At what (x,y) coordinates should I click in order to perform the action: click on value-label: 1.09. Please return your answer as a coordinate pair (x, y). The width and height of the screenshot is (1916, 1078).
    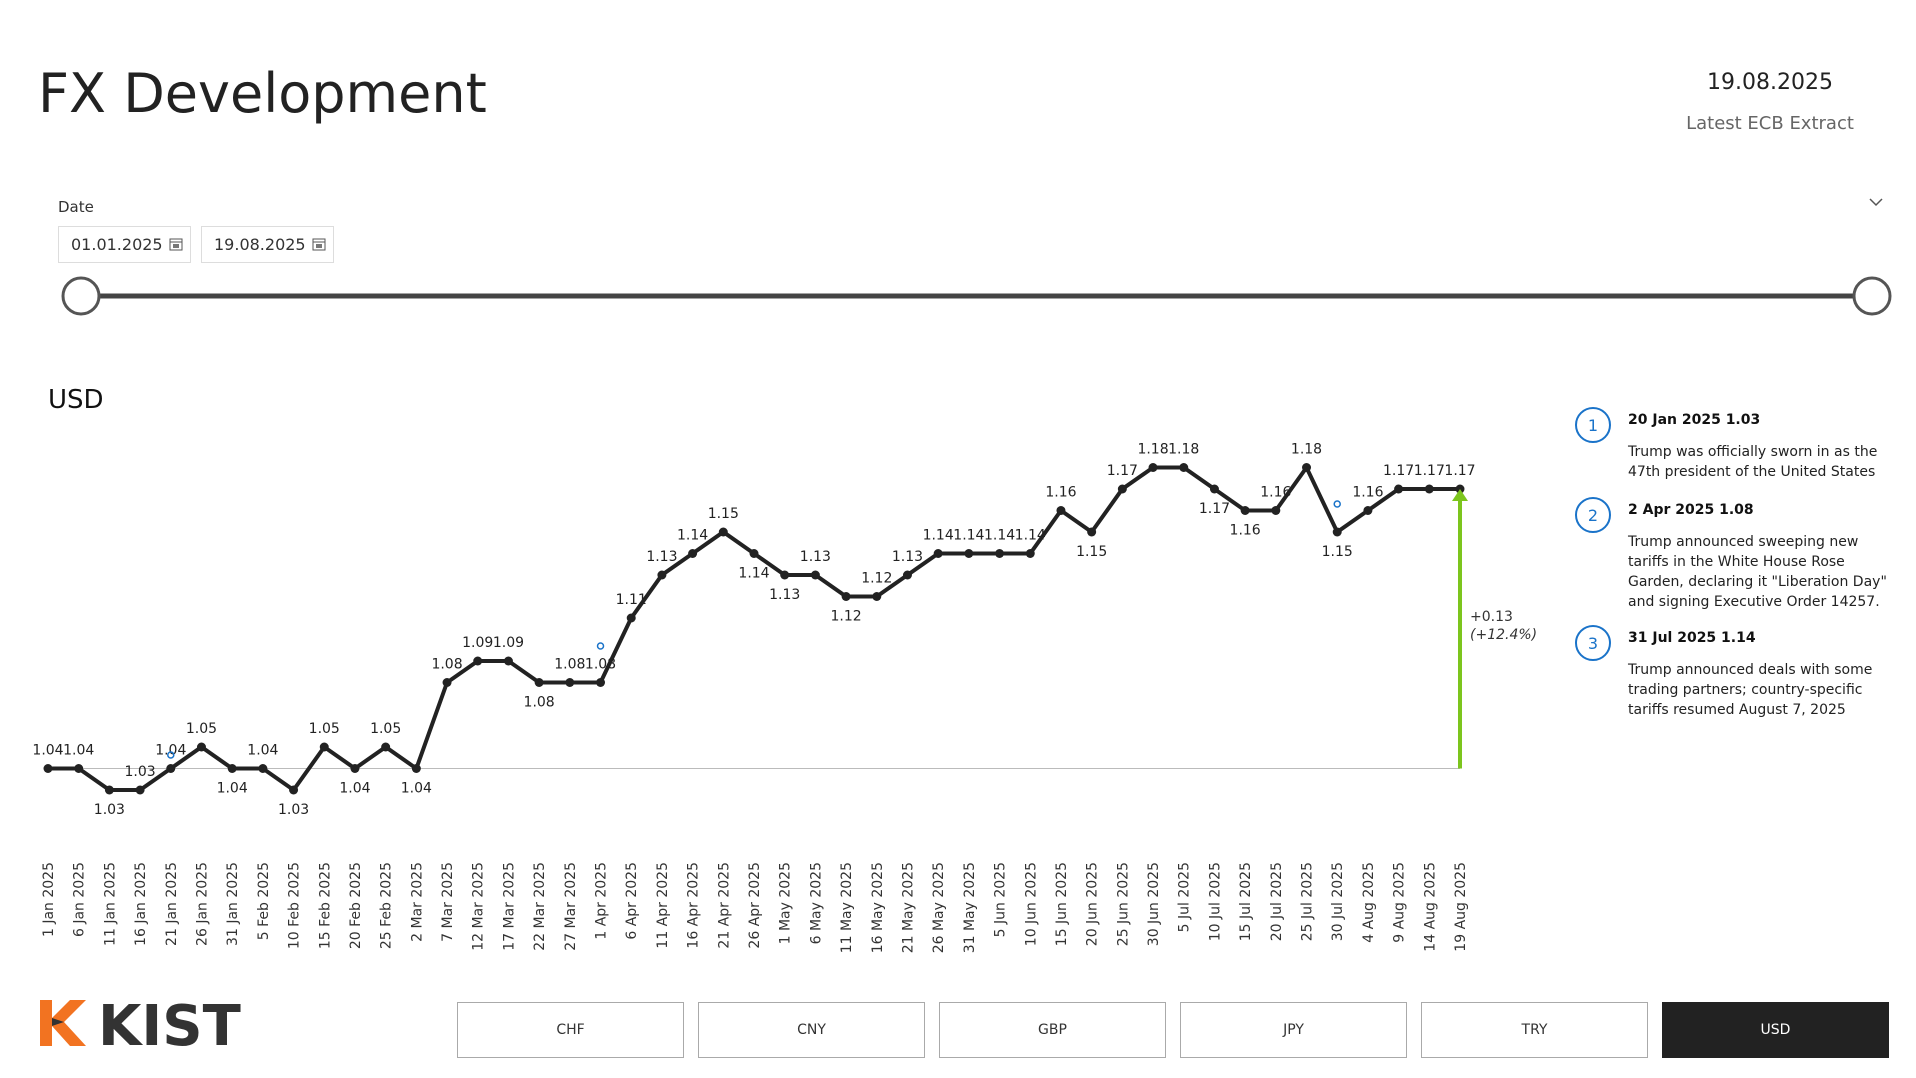
    Looking at the image, I should click on (477, 643).